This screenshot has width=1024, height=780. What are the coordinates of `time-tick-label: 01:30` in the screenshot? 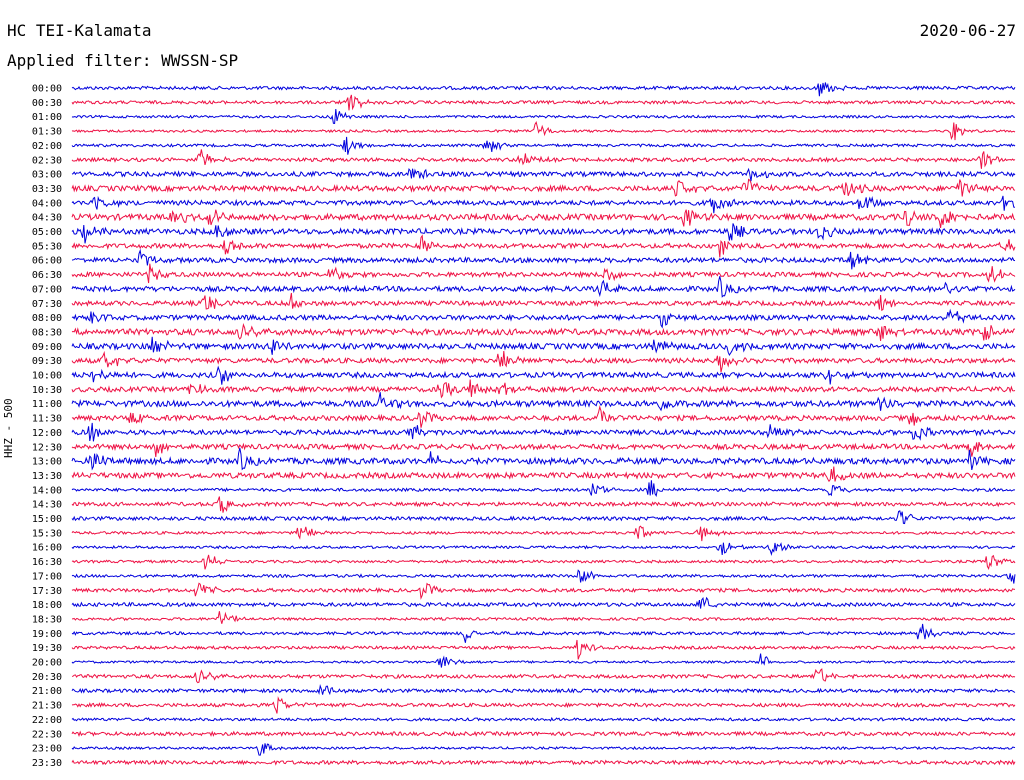 It's located at (47, 132).